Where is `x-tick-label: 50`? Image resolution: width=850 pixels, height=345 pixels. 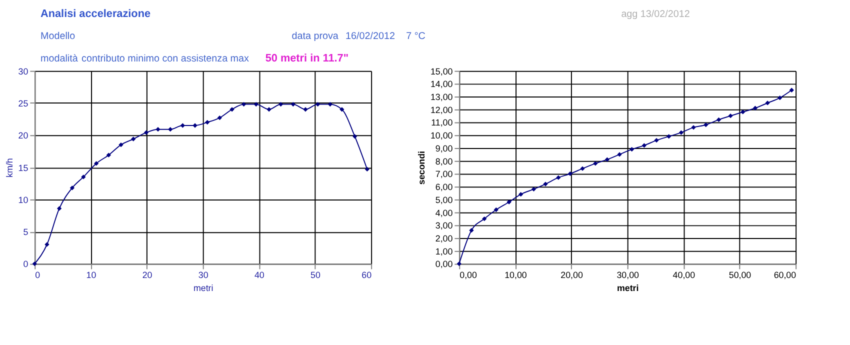 x-tick-label: 50 is located at coordinates (315, 275).